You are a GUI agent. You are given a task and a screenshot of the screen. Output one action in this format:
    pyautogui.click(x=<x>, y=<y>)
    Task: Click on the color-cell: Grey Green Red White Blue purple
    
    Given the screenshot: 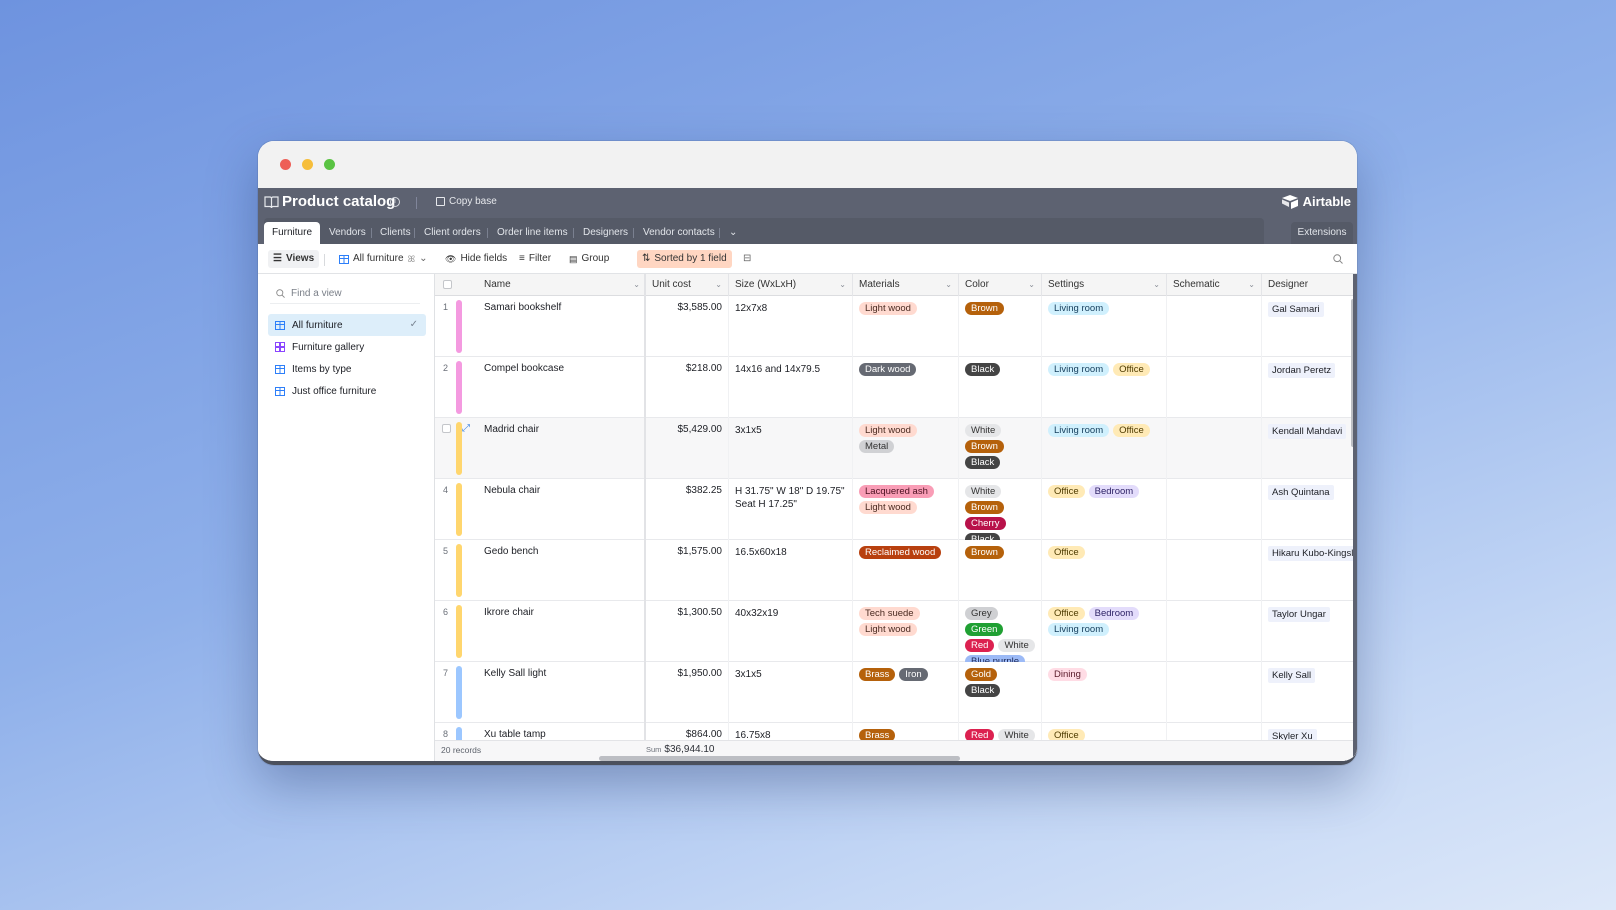 What is the action you would take?
    pyautogui.click(x=1000, y=631)
    